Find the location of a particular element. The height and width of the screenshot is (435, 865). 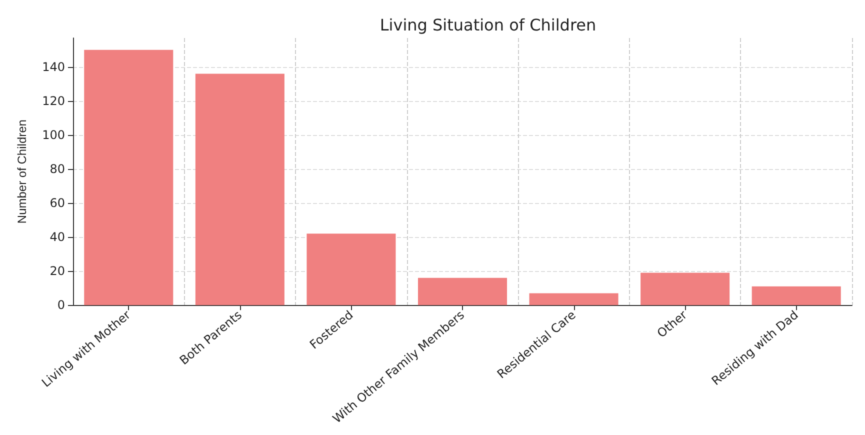

y-tick-label: 20 is located at coordinates (57, 271).